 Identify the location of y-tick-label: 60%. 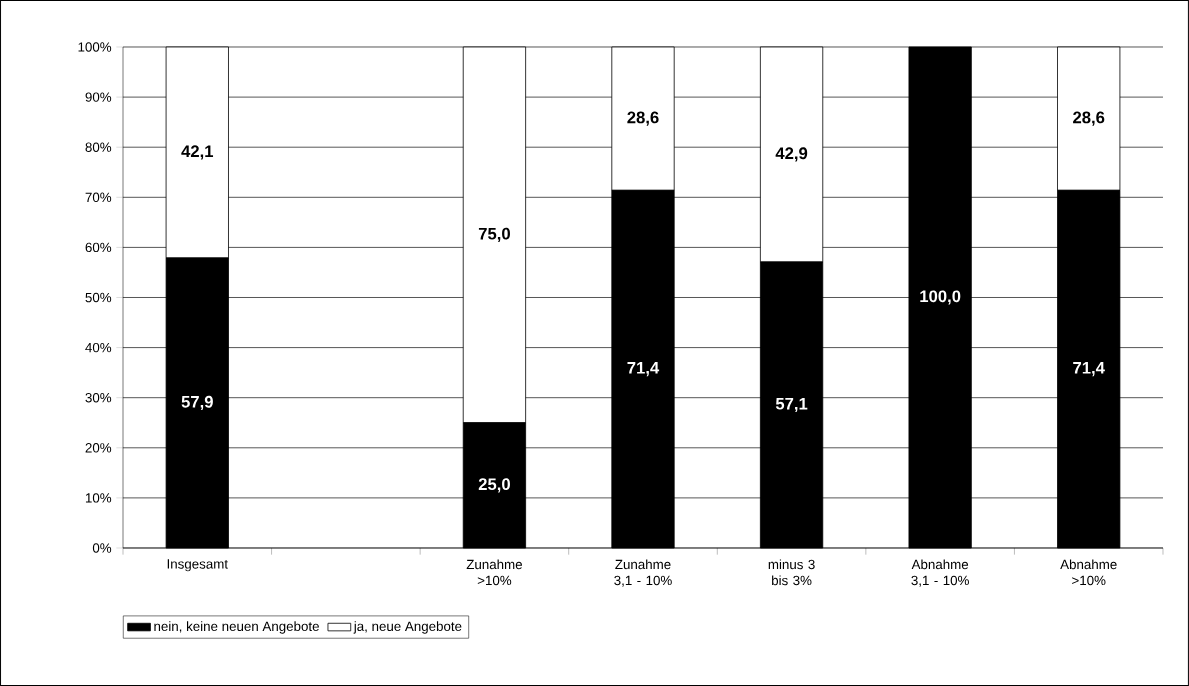
(98, 247).